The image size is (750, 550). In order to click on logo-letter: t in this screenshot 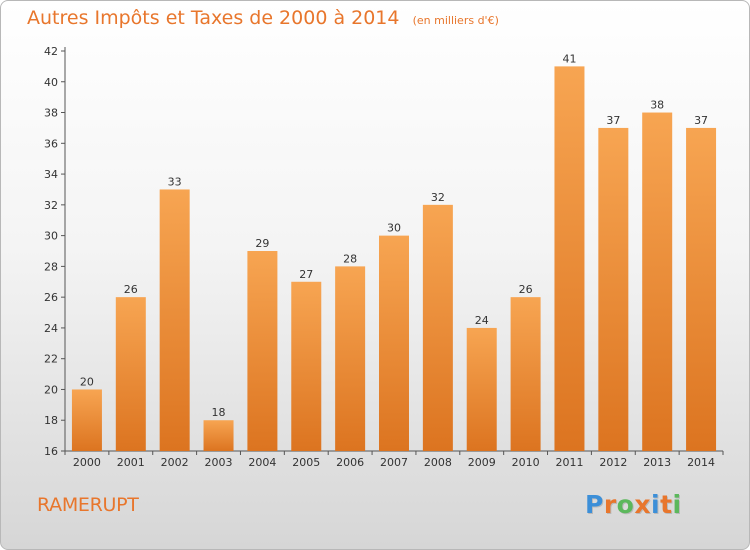, I will do `click(666, 504)`.